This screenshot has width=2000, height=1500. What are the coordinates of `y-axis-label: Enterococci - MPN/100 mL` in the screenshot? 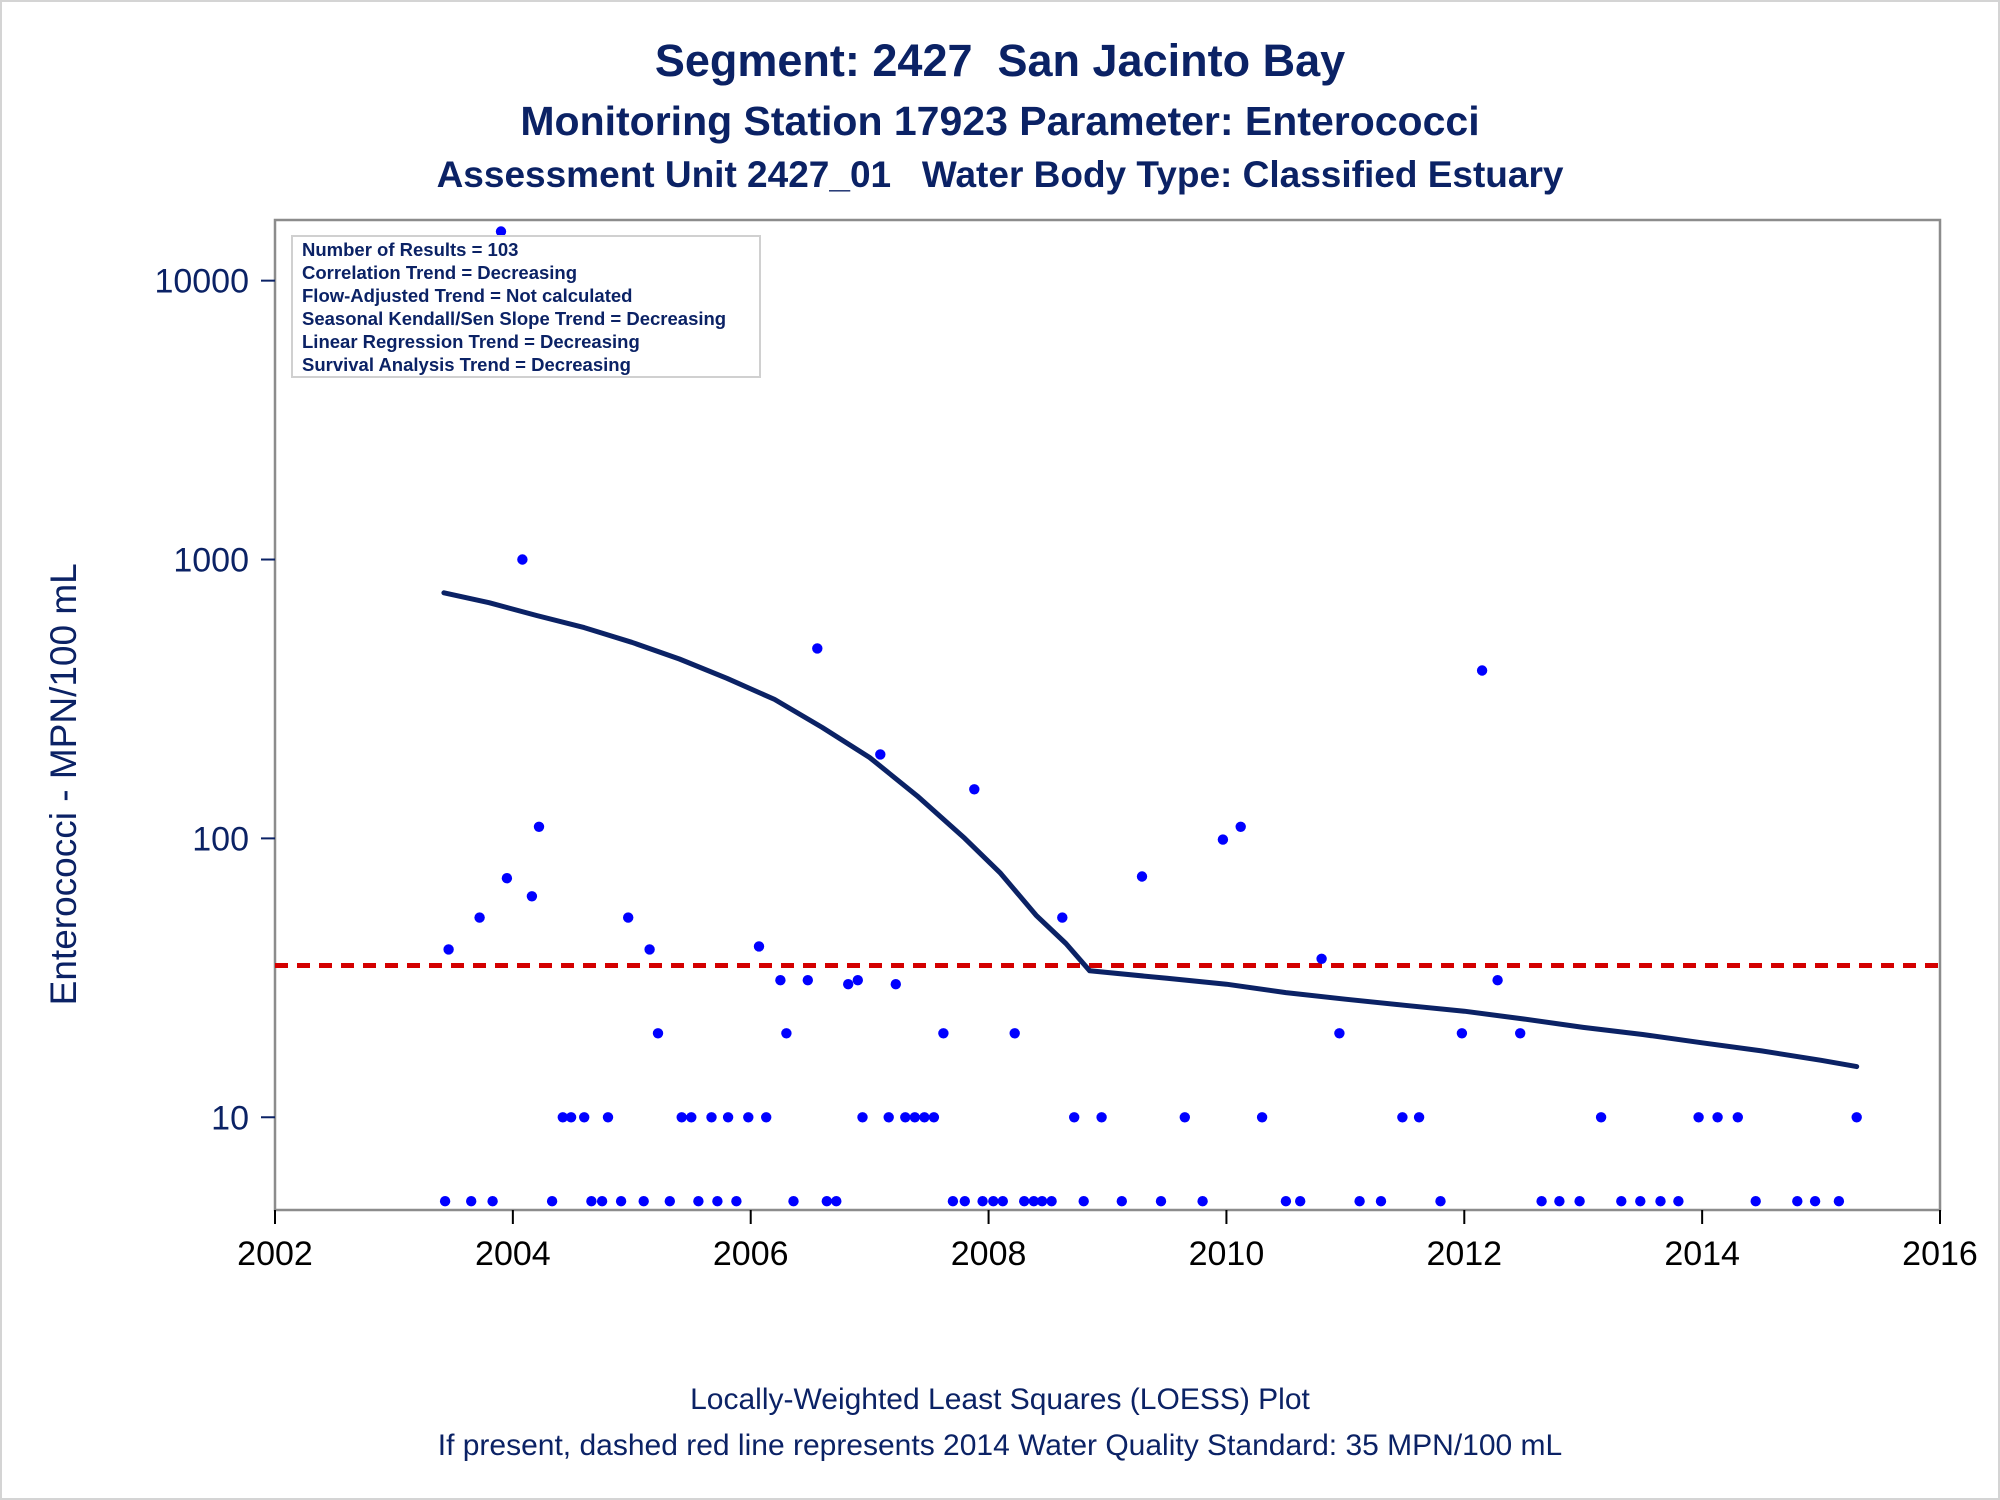 It's located at (63, 784).